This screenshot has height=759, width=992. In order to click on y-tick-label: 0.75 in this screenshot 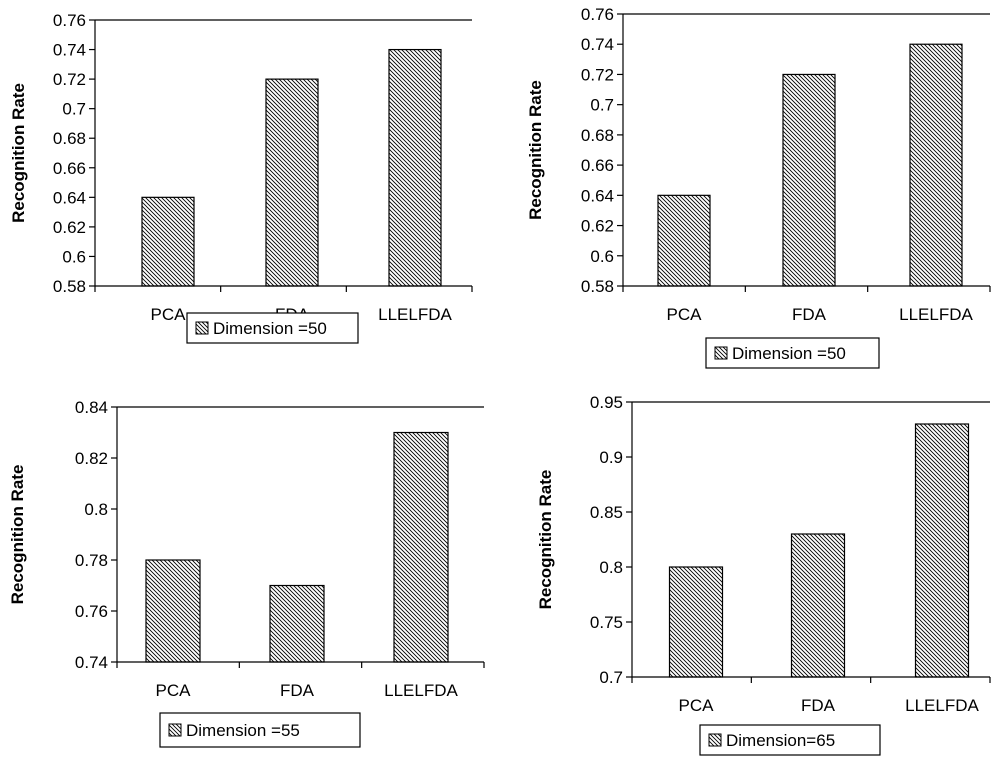, I will do `click(606, 622)`.